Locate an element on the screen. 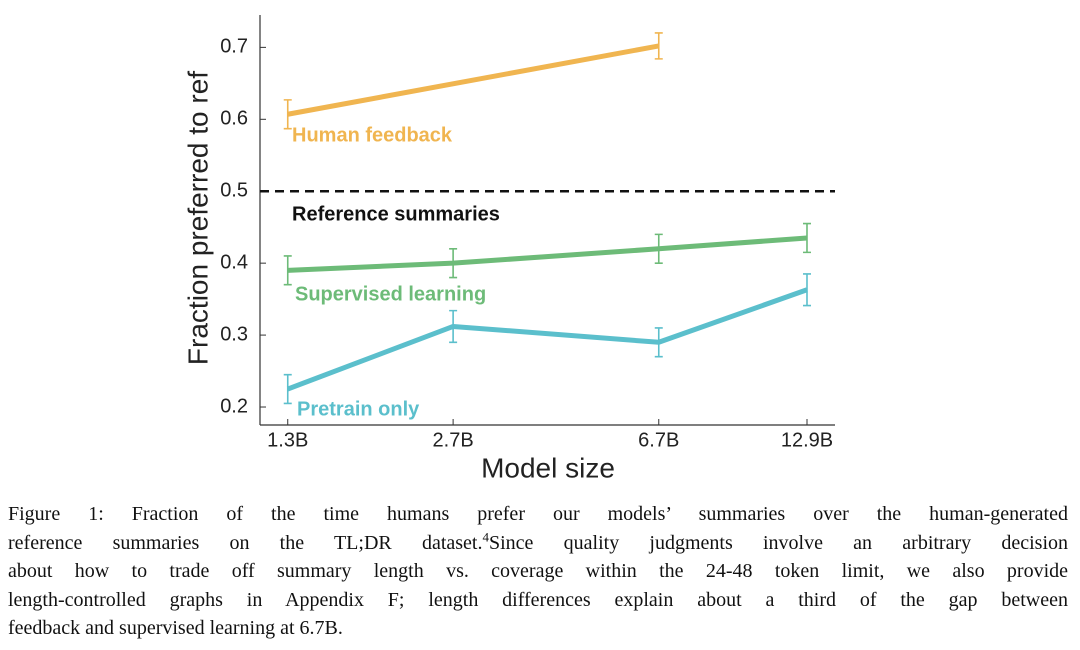 The image size is (1080, 650). reference-label: Reference summaries is located at coordinates (396, 215).